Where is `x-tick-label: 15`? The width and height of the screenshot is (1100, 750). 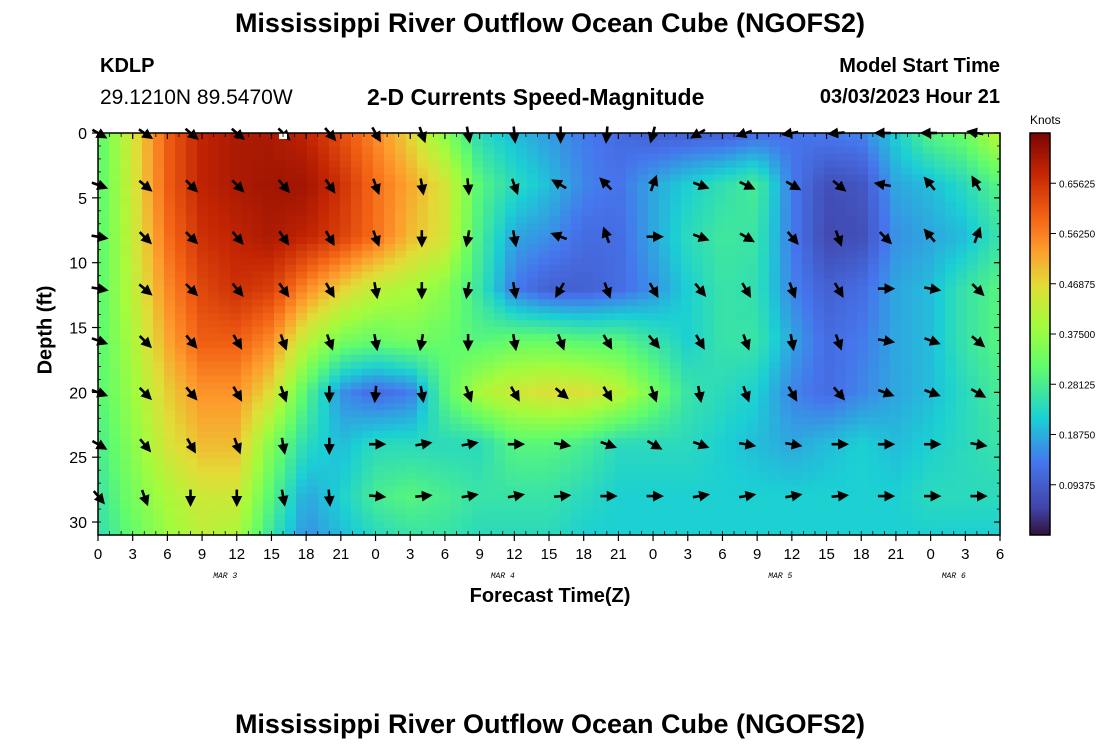
x-tick-label: 15 is located at coordinates (549, 554).